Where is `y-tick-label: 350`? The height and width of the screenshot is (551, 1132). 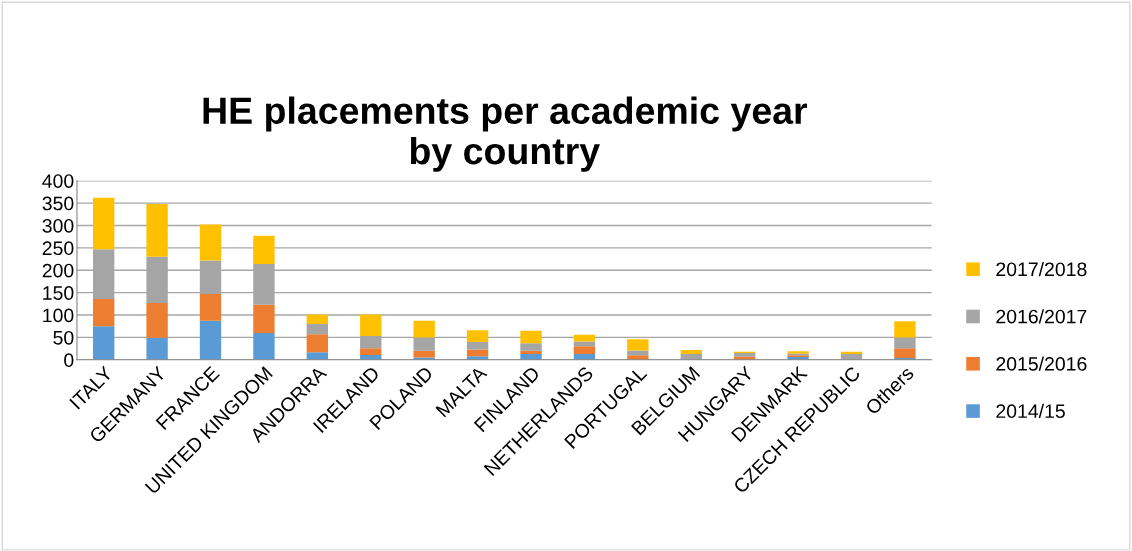
y-tick-label: 350 is located at coordinates (58, 203).